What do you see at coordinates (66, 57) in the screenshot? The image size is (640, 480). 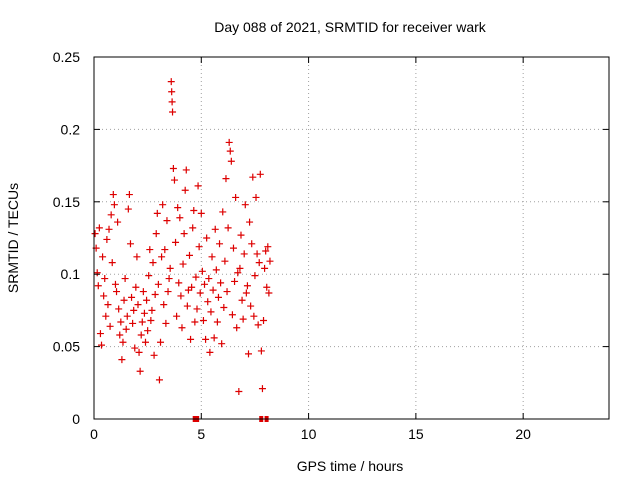 I see `y-tick-label: 0.25` at bounding box center [66, 57].